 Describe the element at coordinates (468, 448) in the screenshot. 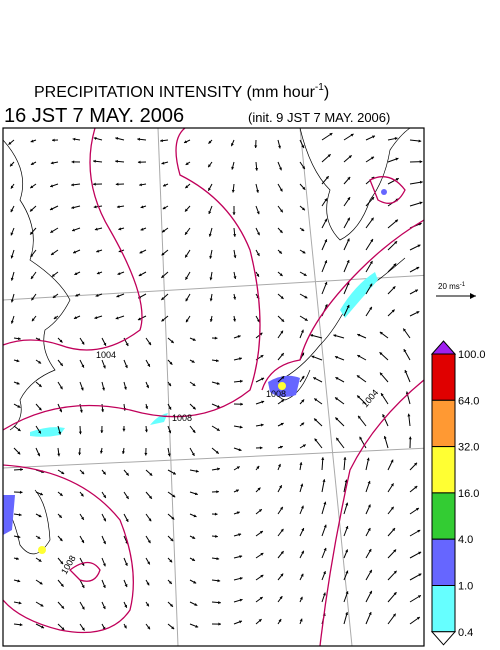

I see `colorbar-label: 32.0` at that location.